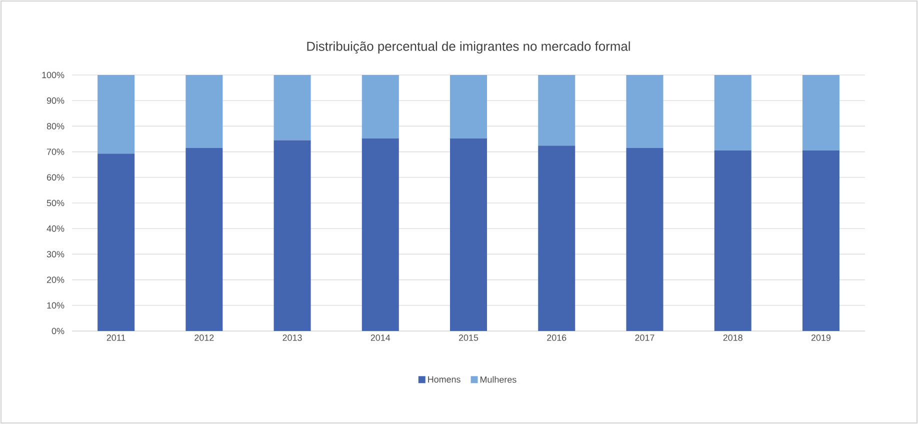 Image resolution: width=918 pixels, height=424 pixels. What do you see at coordinates (53, 75) in the screenshot?
I see `y-tick-label: 100%` at bounding box center [53, 75].